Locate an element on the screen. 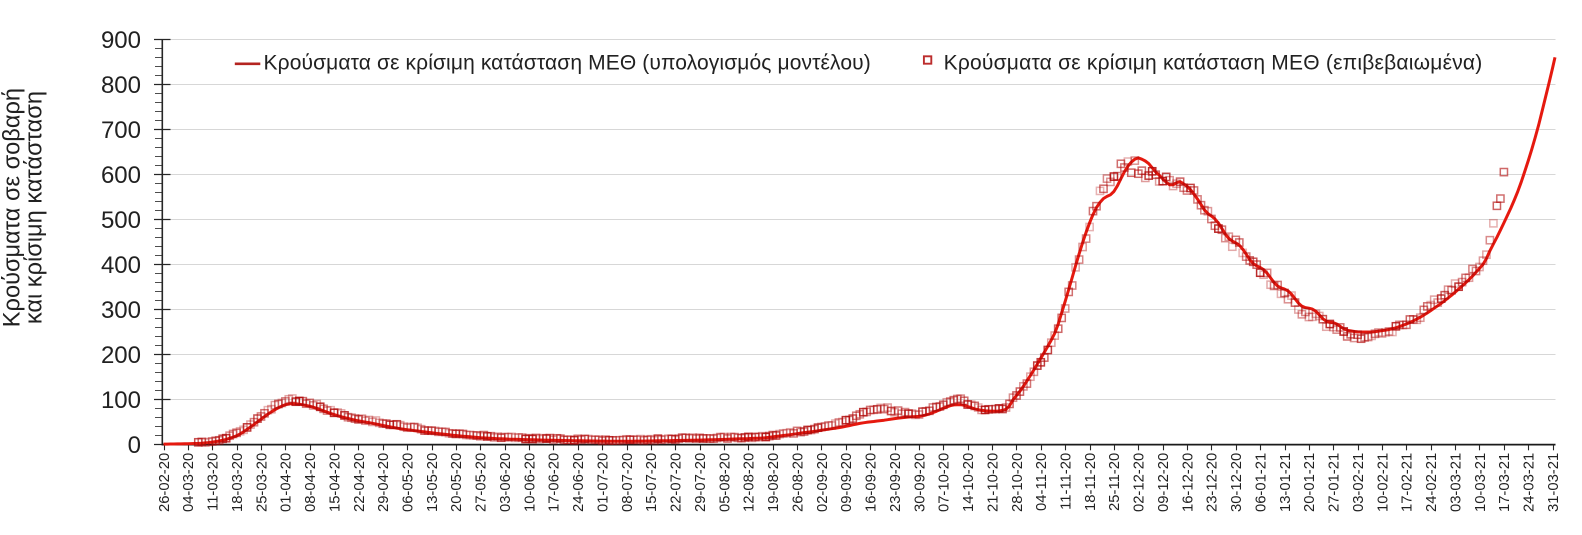  svg-text: 29-07-20 is located at coordinates (701, 482).